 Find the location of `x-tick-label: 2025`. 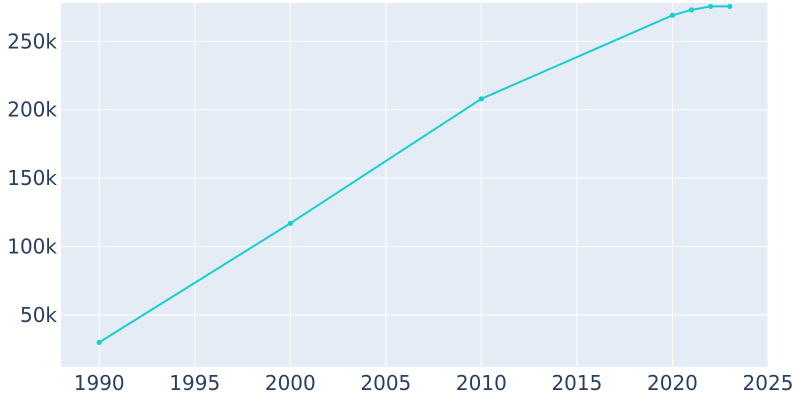

x-tick-label: 2025 is located at coordinates (768, 383).